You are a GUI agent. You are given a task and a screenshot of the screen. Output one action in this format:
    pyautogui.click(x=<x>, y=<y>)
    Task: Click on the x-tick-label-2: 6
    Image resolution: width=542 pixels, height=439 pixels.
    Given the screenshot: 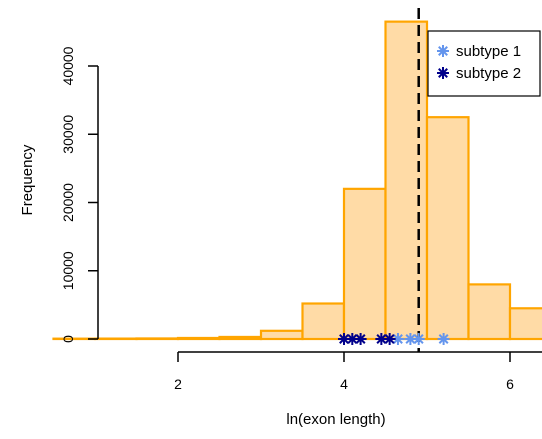 What is the action you would take?
    pyautogui.click(x=510, y=384)
    